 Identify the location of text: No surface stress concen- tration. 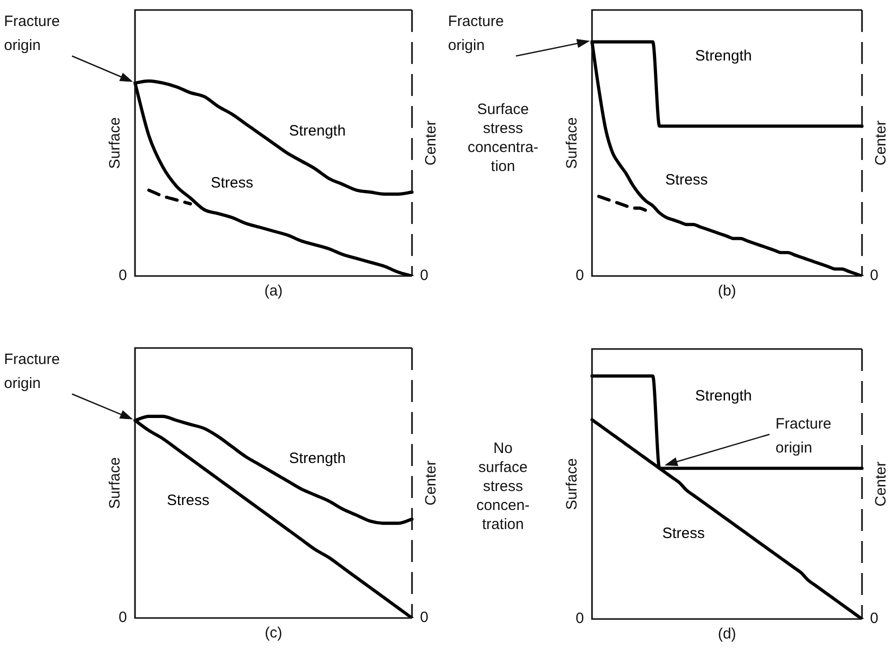
(503, 486).